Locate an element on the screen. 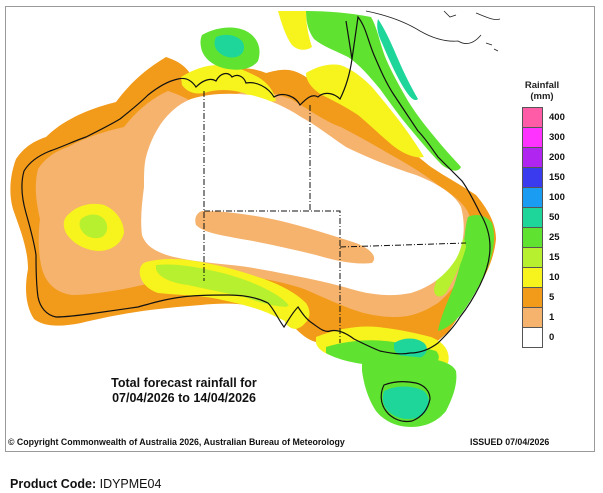 This screenshot has width=603, height=493. legend-label-100: 100 is located at coordinates (557, 197).